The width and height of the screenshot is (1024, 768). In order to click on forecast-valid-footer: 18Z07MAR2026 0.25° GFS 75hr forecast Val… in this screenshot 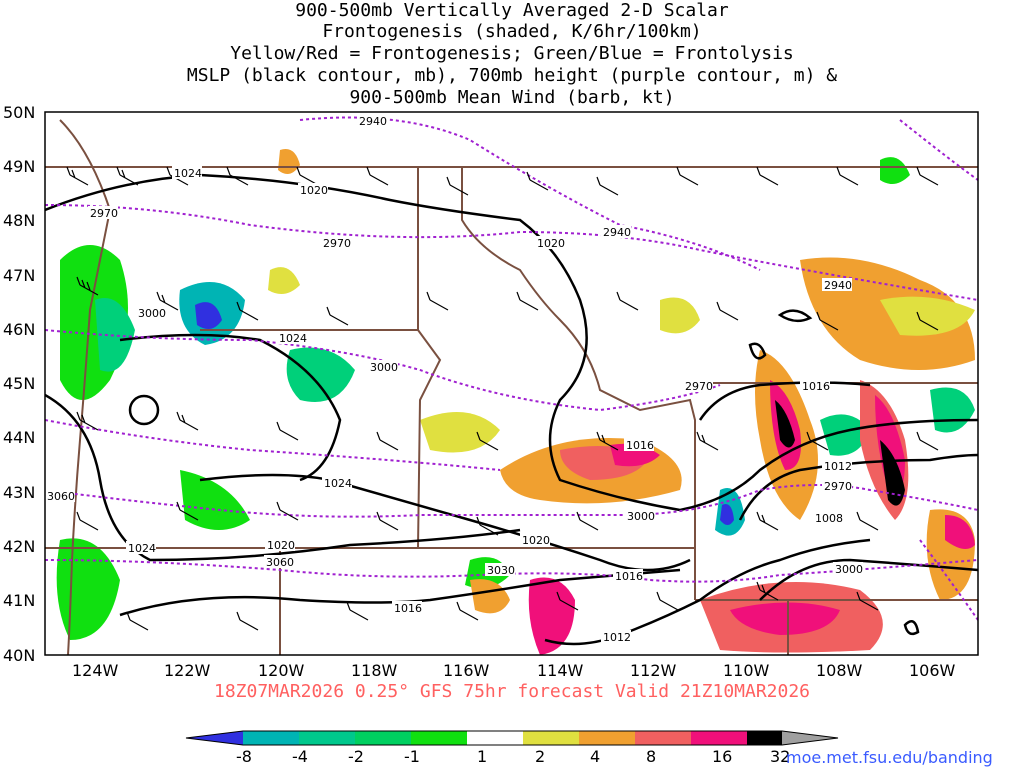, I will do `click(512, 691)`.